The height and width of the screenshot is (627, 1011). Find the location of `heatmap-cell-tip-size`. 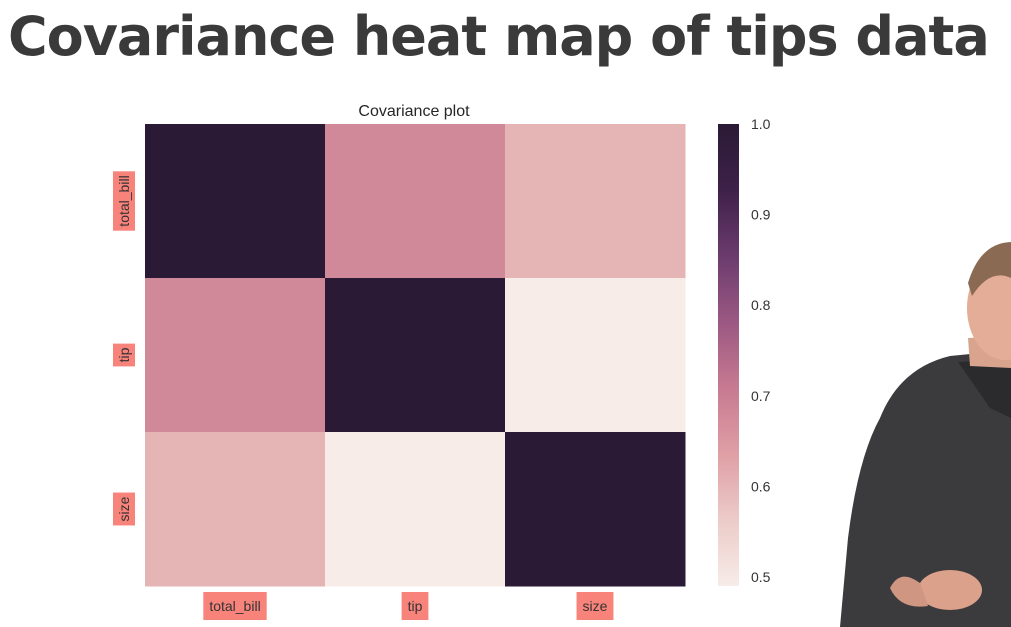

heatmap-cell-tip-size is located at coordinates (595, 355).